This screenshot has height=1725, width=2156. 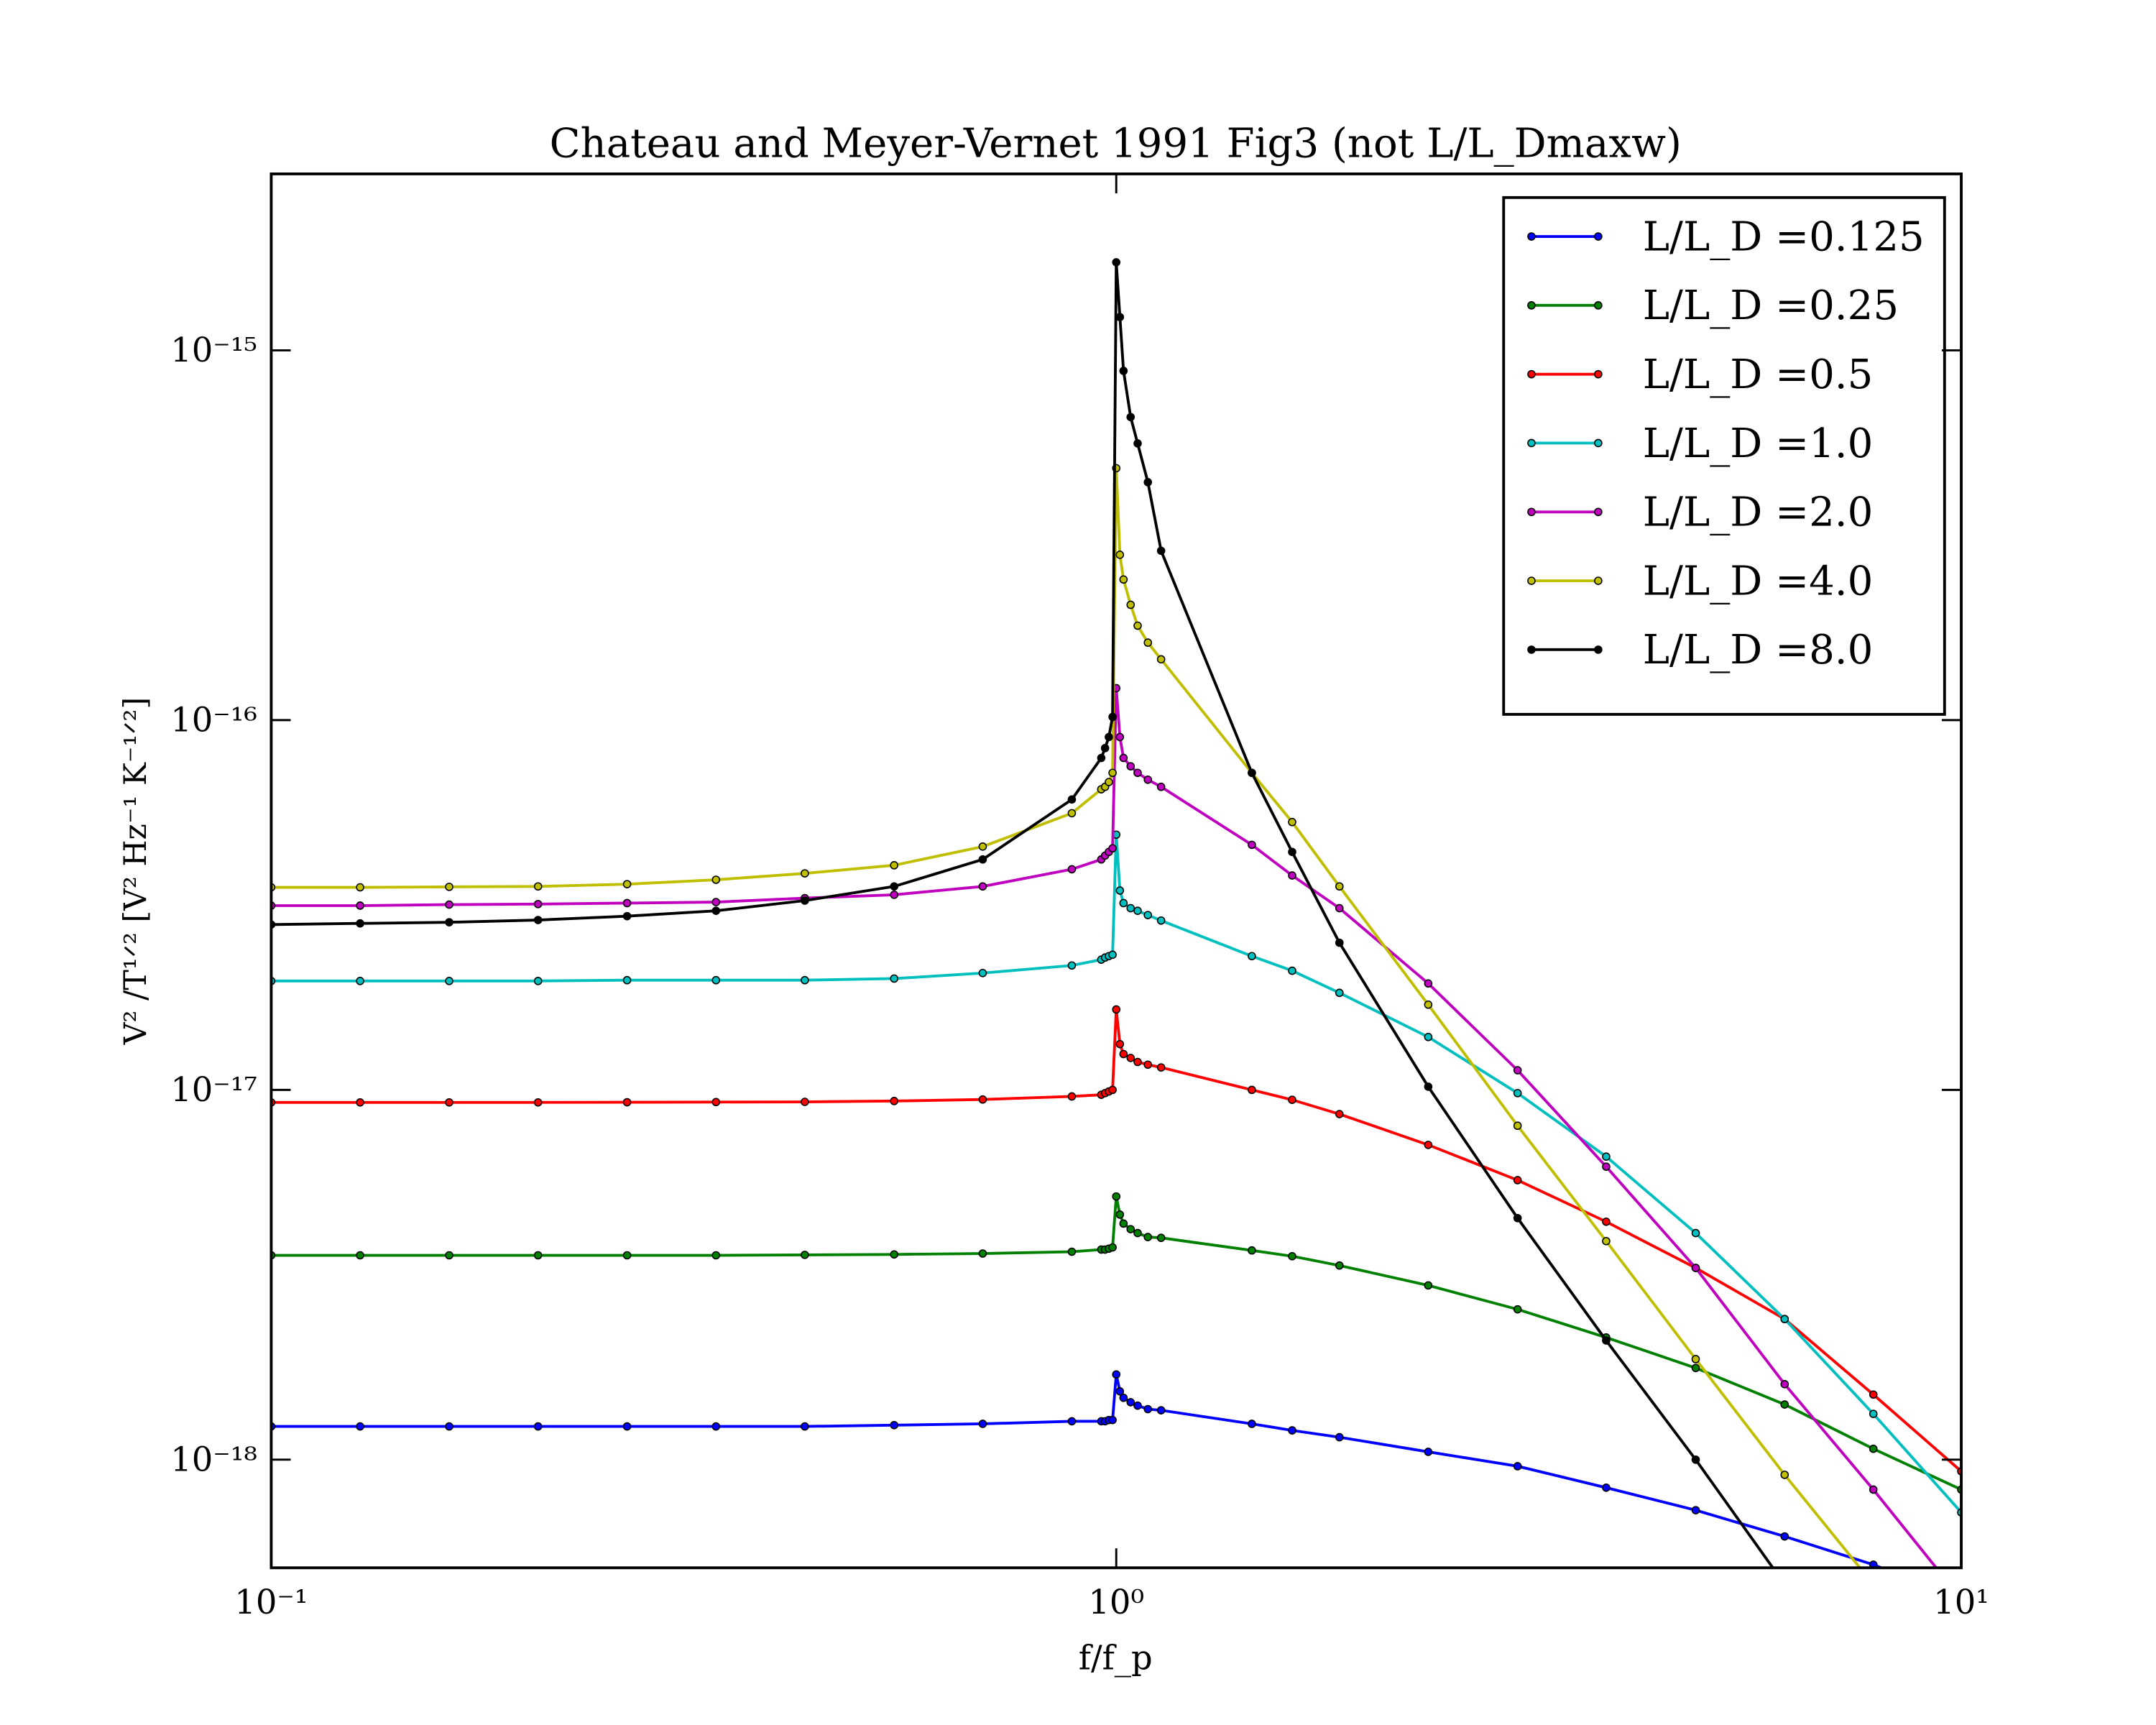 What do you see at coordinates (1758, 581) in the screenshot?
I see `legend-label: L/L_D =4.0` at bounding box center [1758, 581].